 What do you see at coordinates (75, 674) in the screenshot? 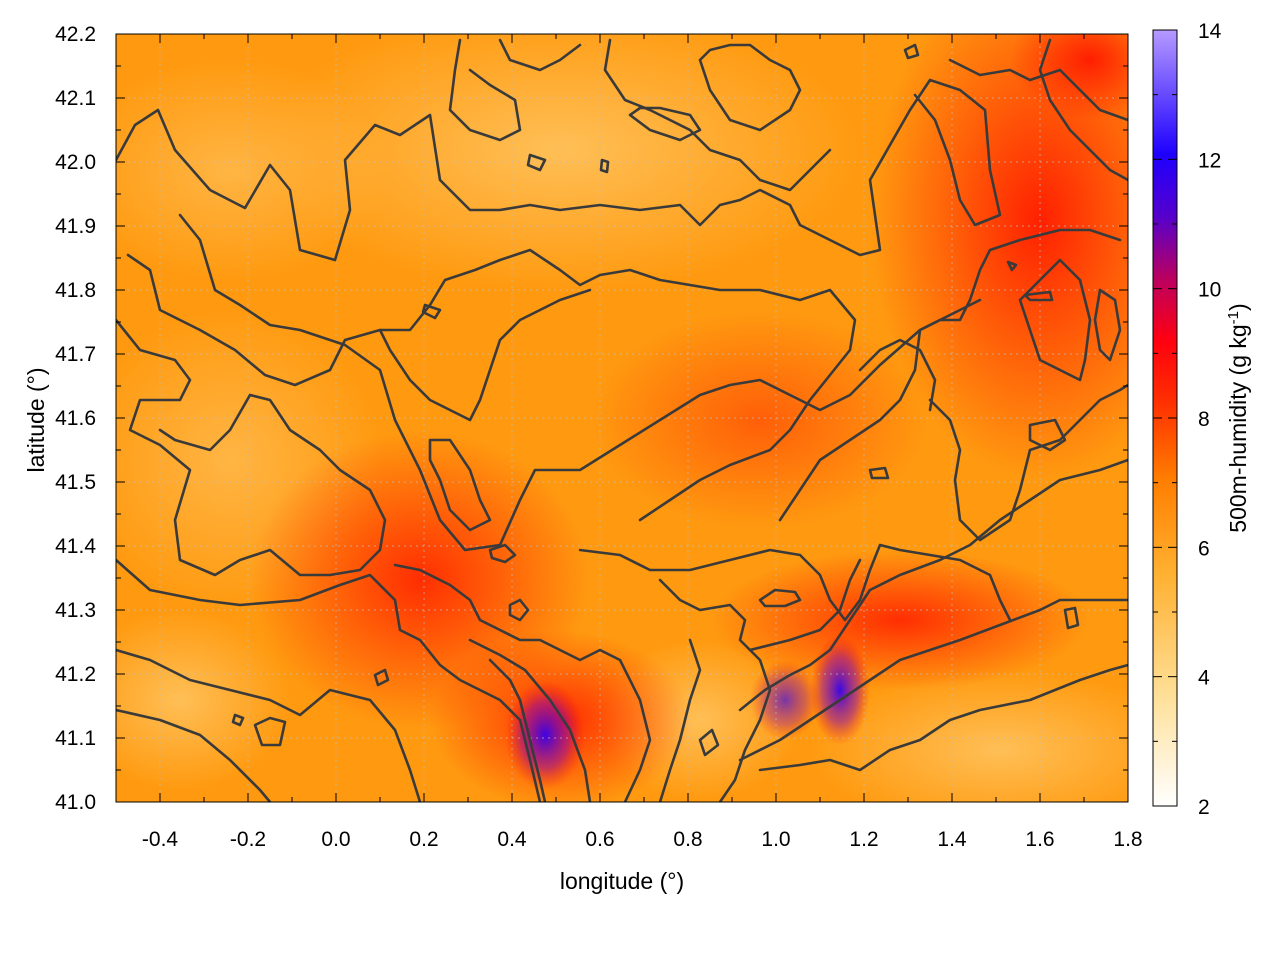
I see `y-tick-label: 41.2` at bounding box center [75, 674].